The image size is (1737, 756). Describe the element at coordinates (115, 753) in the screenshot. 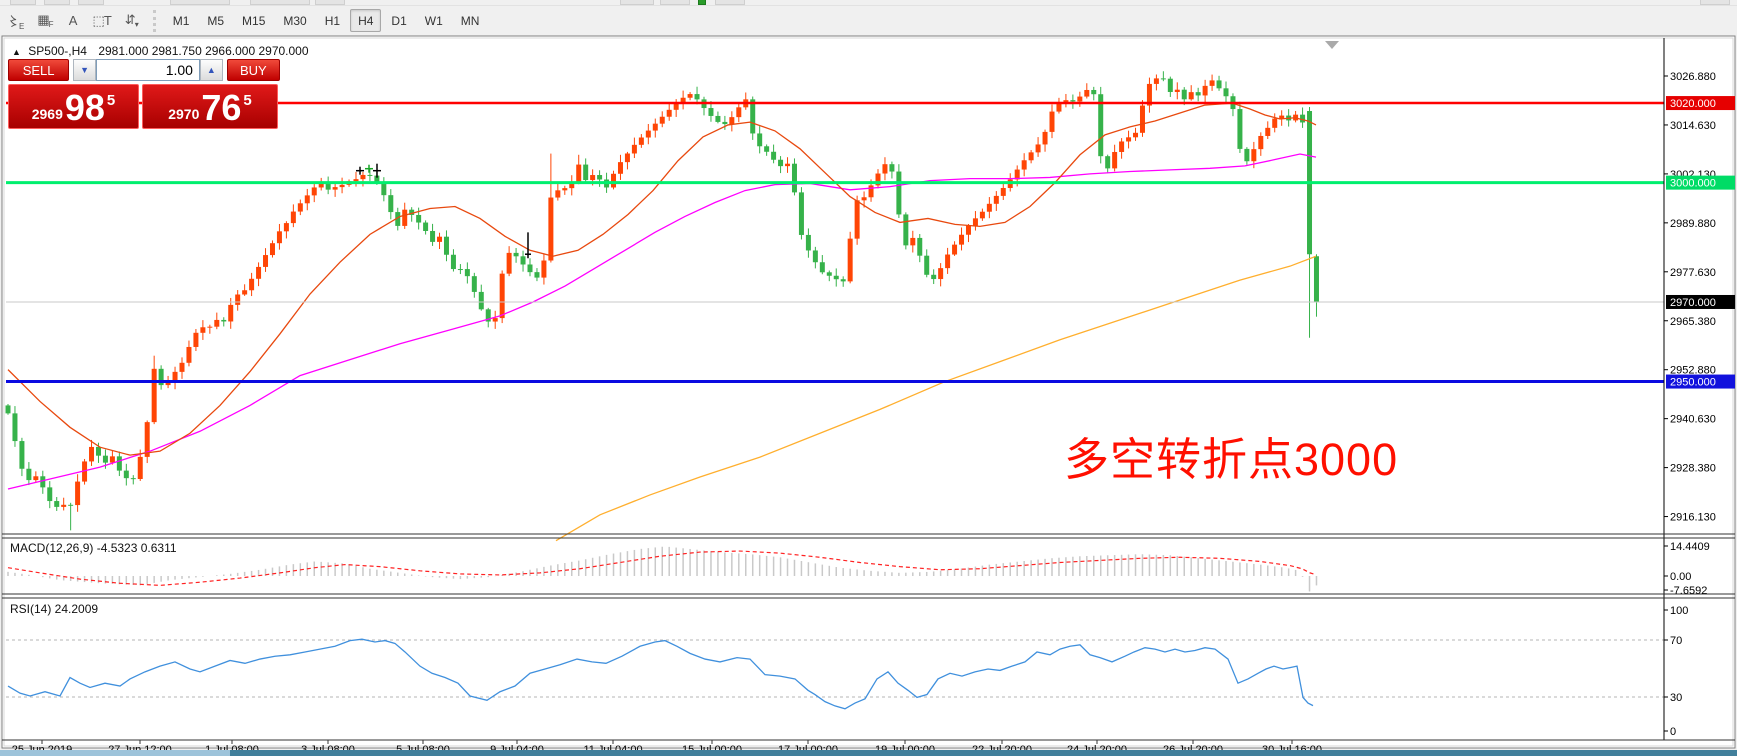

I see `status-strip-segment` at that location.